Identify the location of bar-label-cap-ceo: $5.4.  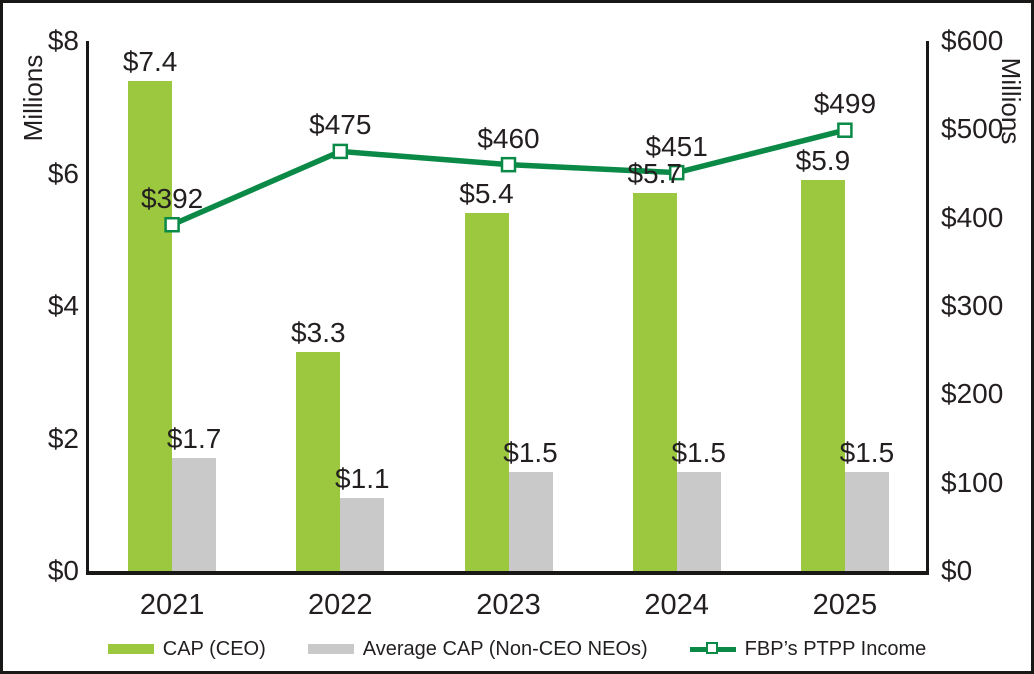
(486, 194).